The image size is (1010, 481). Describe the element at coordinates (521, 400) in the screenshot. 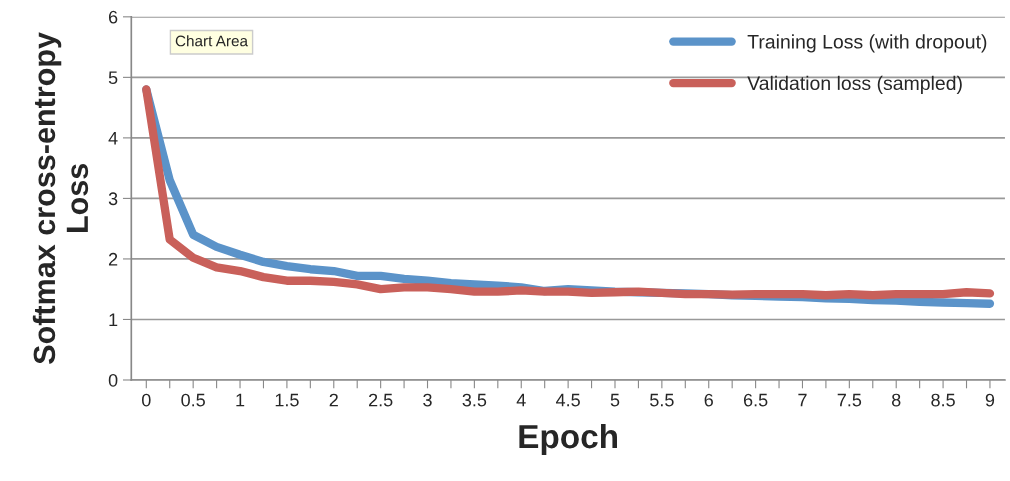

I see `x-tick-label: 4` at that location.